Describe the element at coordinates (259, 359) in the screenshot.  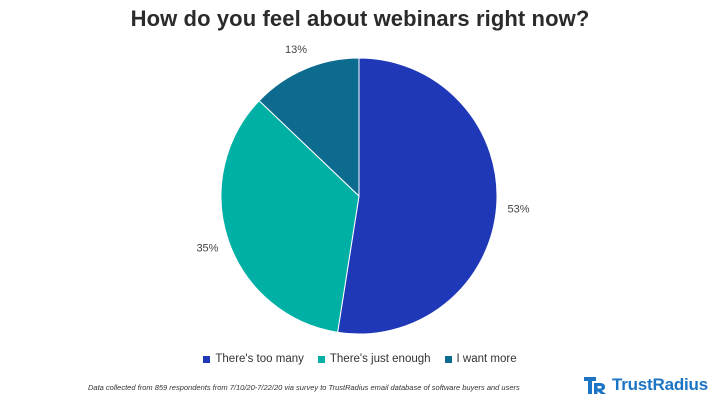
I see `legend-label: There's too many` at that location.